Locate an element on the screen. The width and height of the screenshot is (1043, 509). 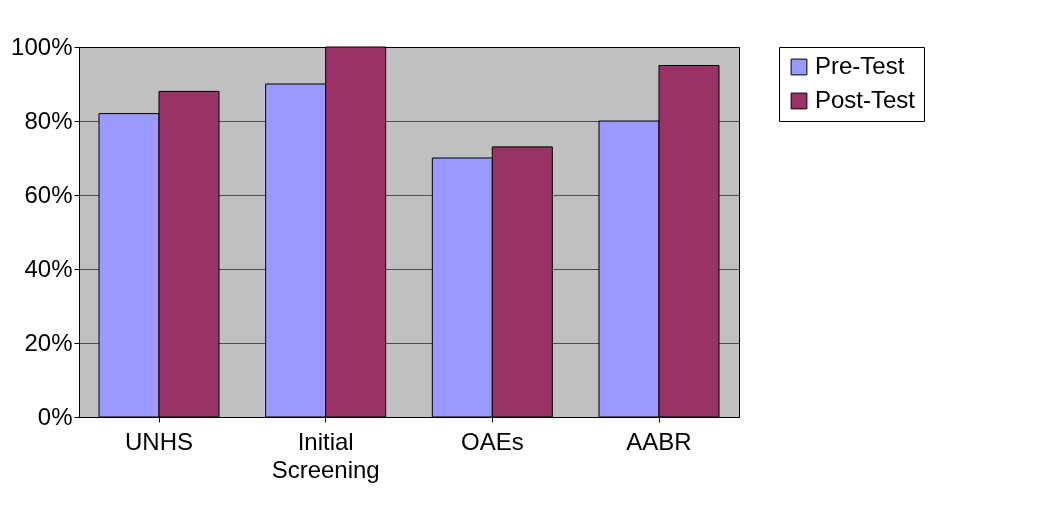
y-tick-label: 40% is located at coordinates (48, 268).